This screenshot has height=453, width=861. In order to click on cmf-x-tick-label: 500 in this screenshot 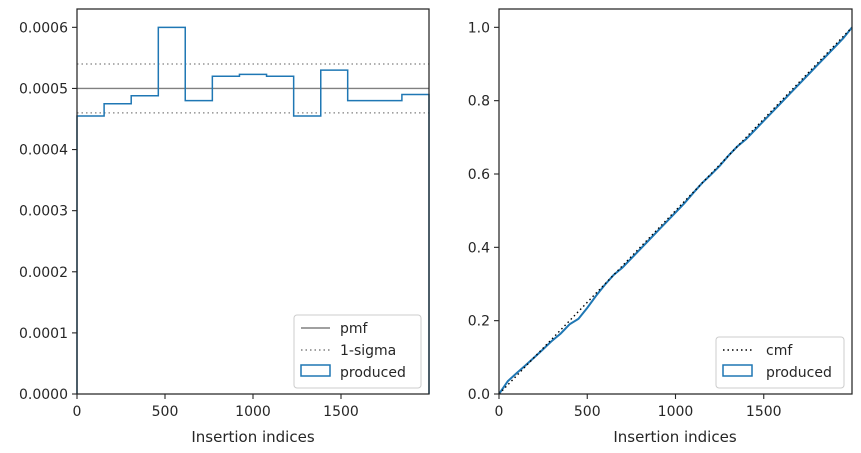, I will do `click(587, 412)`.